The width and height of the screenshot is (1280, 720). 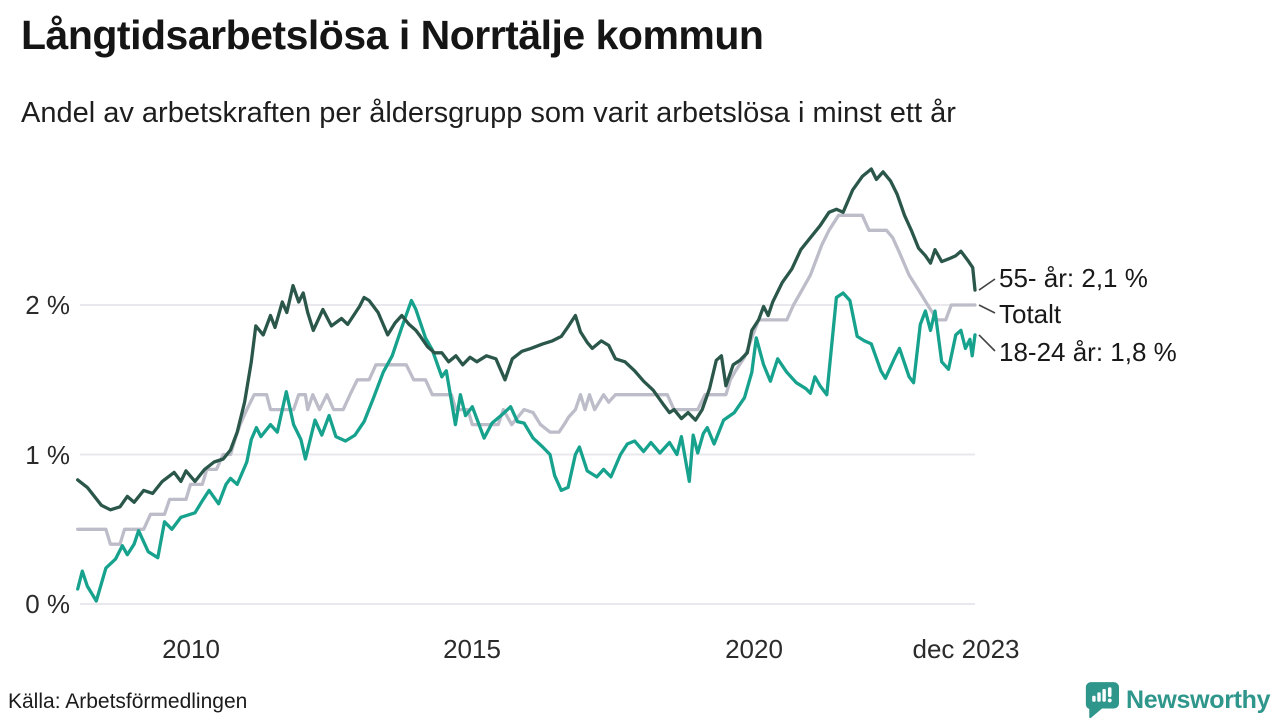 What do you see at coordinates (966, 649) in the screenshot?
I see `x-axis-tick-dec-2023: dec 2023` at bounding box center [966, 649].